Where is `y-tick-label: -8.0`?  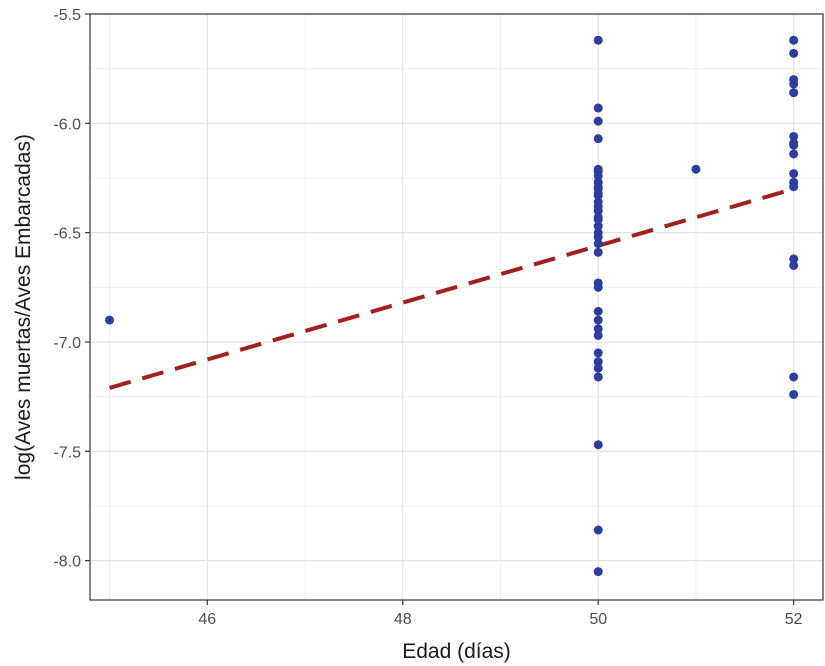 y-tick-label: -8.0 is located at coordinates (67, 562).